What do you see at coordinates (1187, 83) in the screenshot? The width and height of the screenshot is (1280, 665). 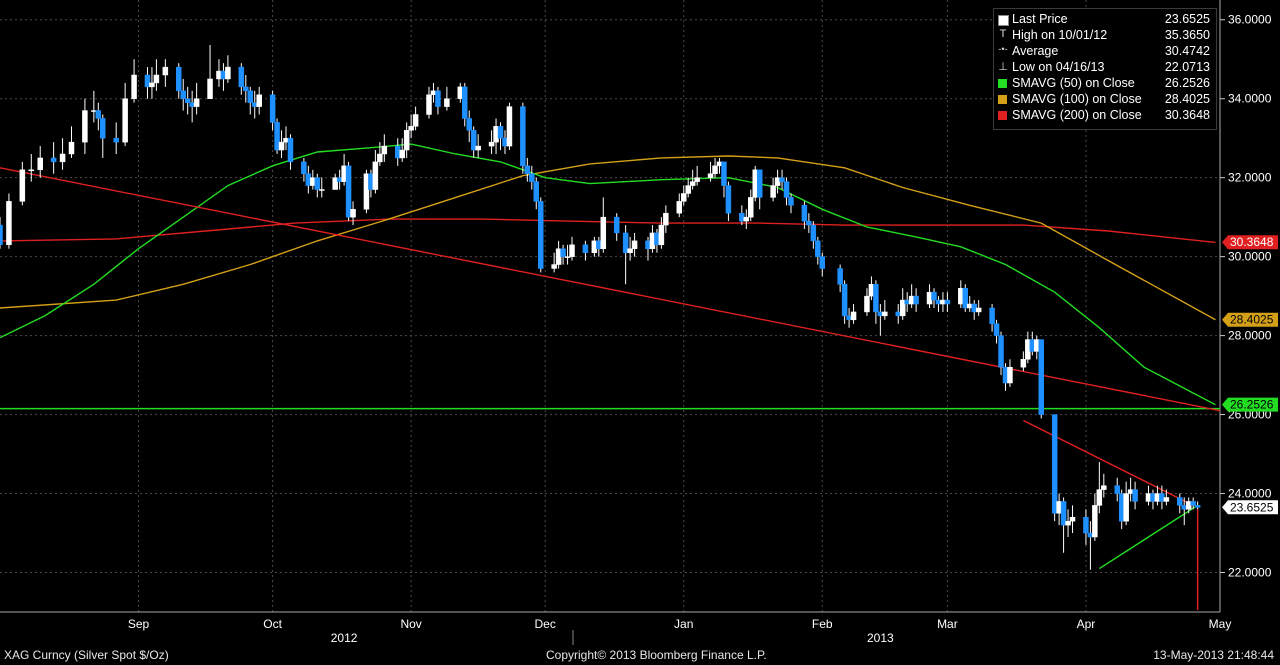 I see `legend-value: 26.2526` at bounding box center [1187, 83].